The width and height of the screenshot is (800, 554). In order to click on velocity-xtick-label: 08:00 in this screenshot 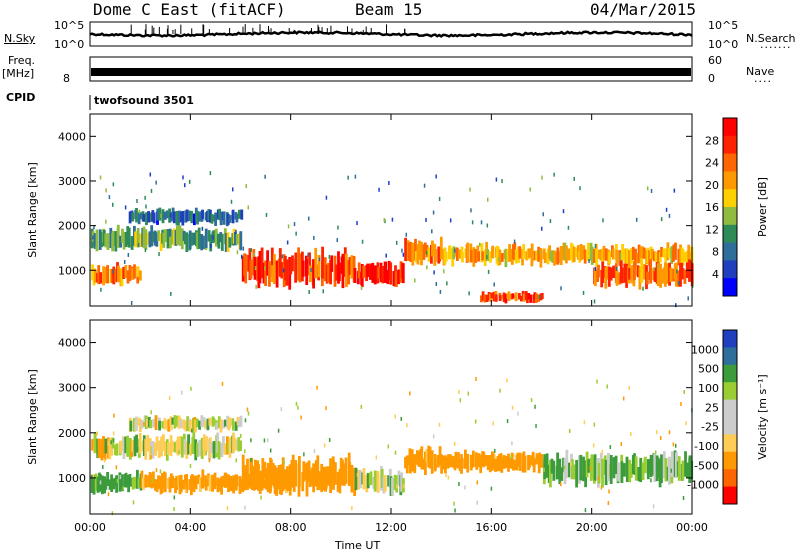, I will do `click(291, 527)`.